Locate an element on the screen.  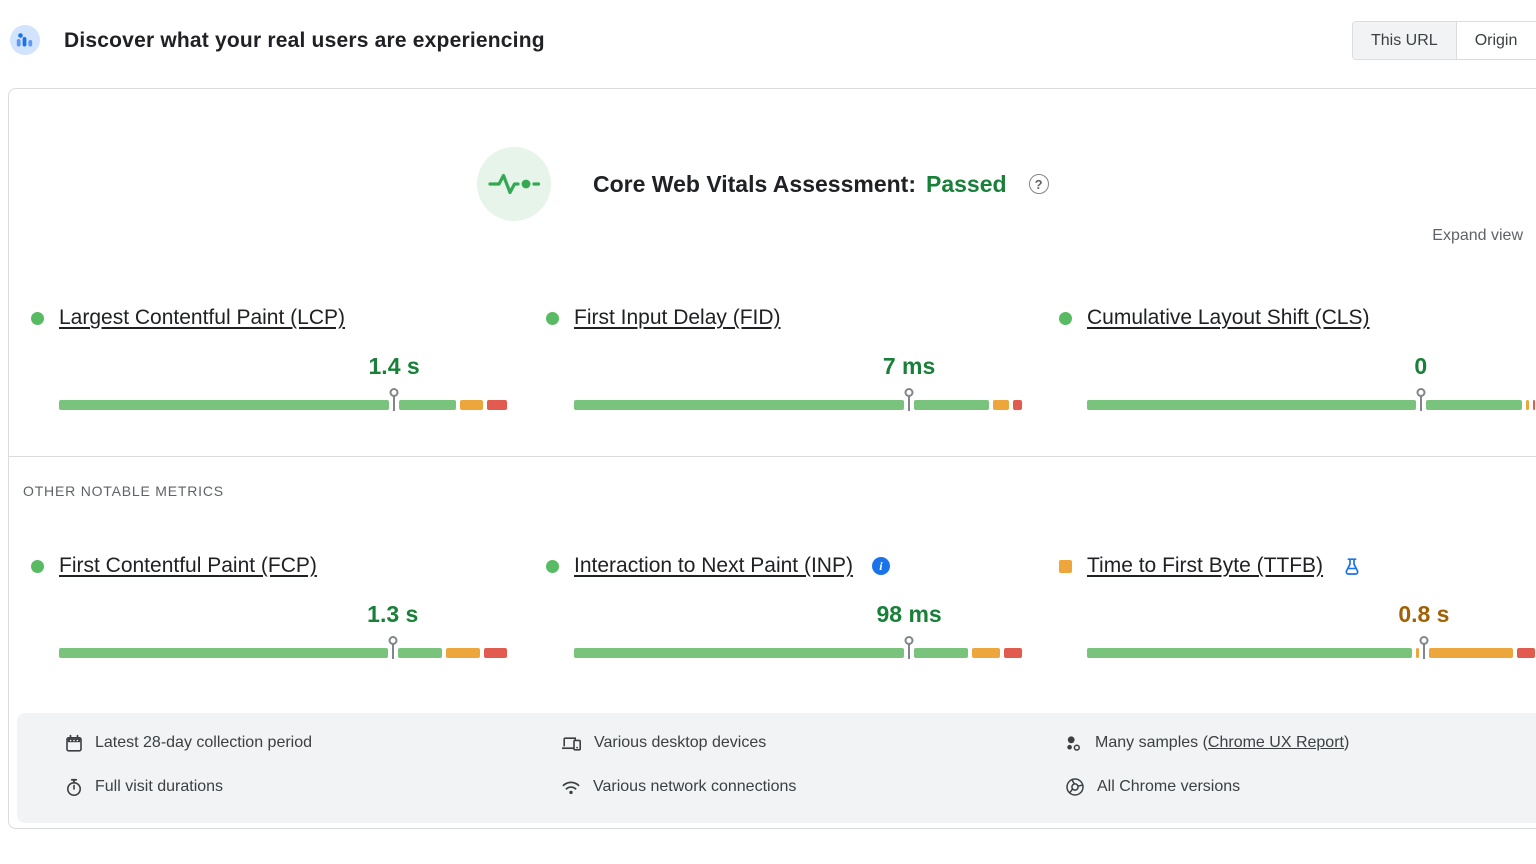
inp-distribution-bar is located at coordinates (798, 651).